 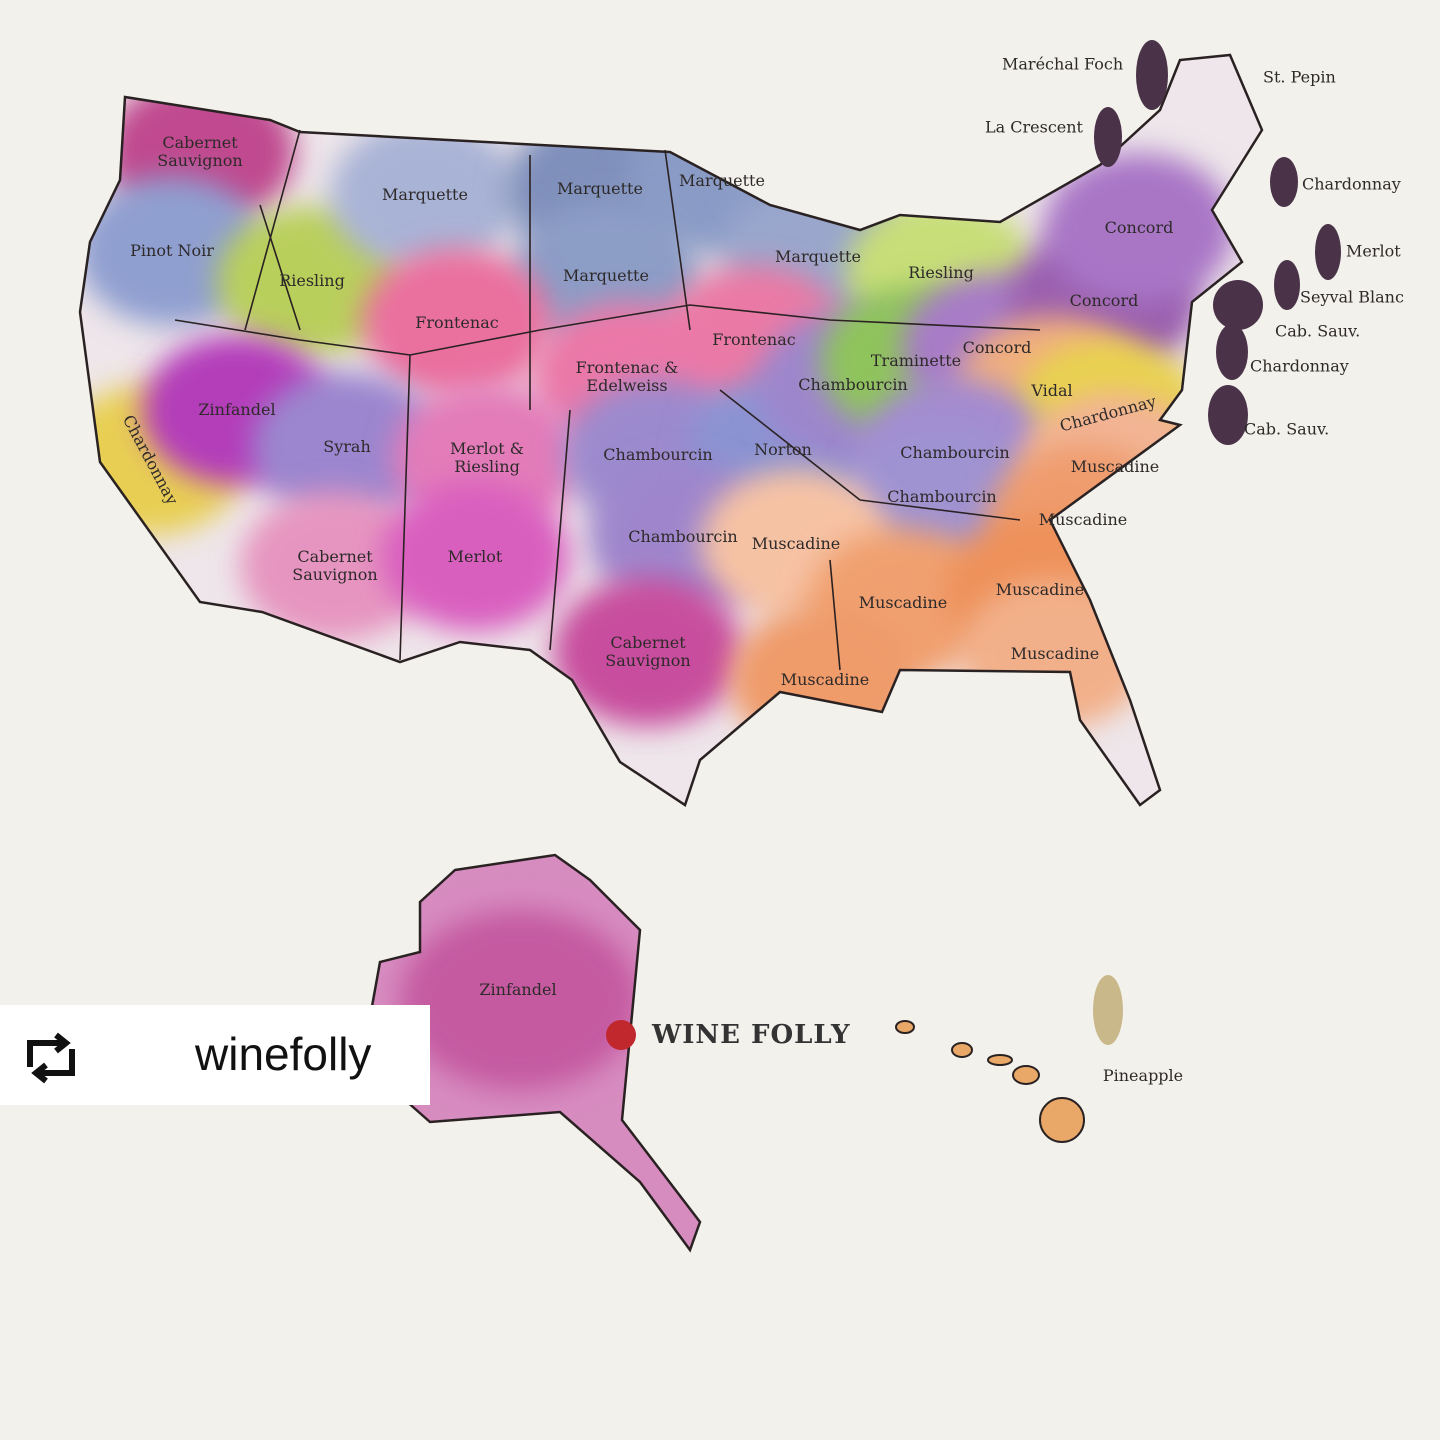 I want to click on grape-label: Vidal, so click(x=1052, y=390).